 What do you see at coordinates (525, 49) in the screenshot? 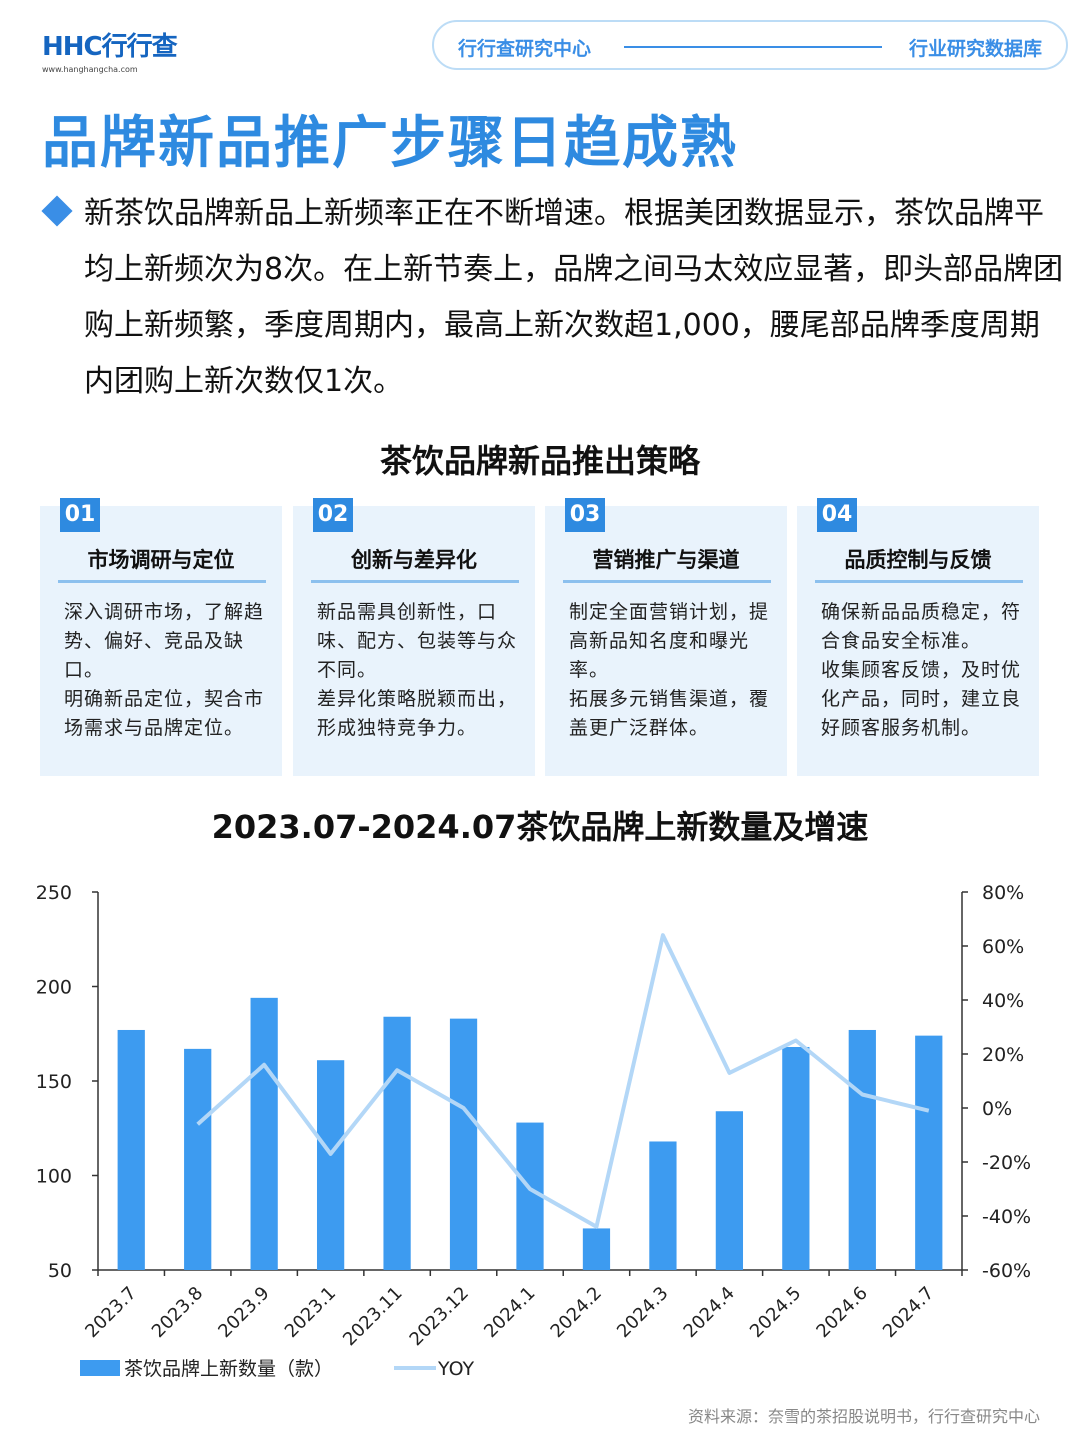
I see `pill-left-label: 行行查研究中心` at bounding box center [525, 49].